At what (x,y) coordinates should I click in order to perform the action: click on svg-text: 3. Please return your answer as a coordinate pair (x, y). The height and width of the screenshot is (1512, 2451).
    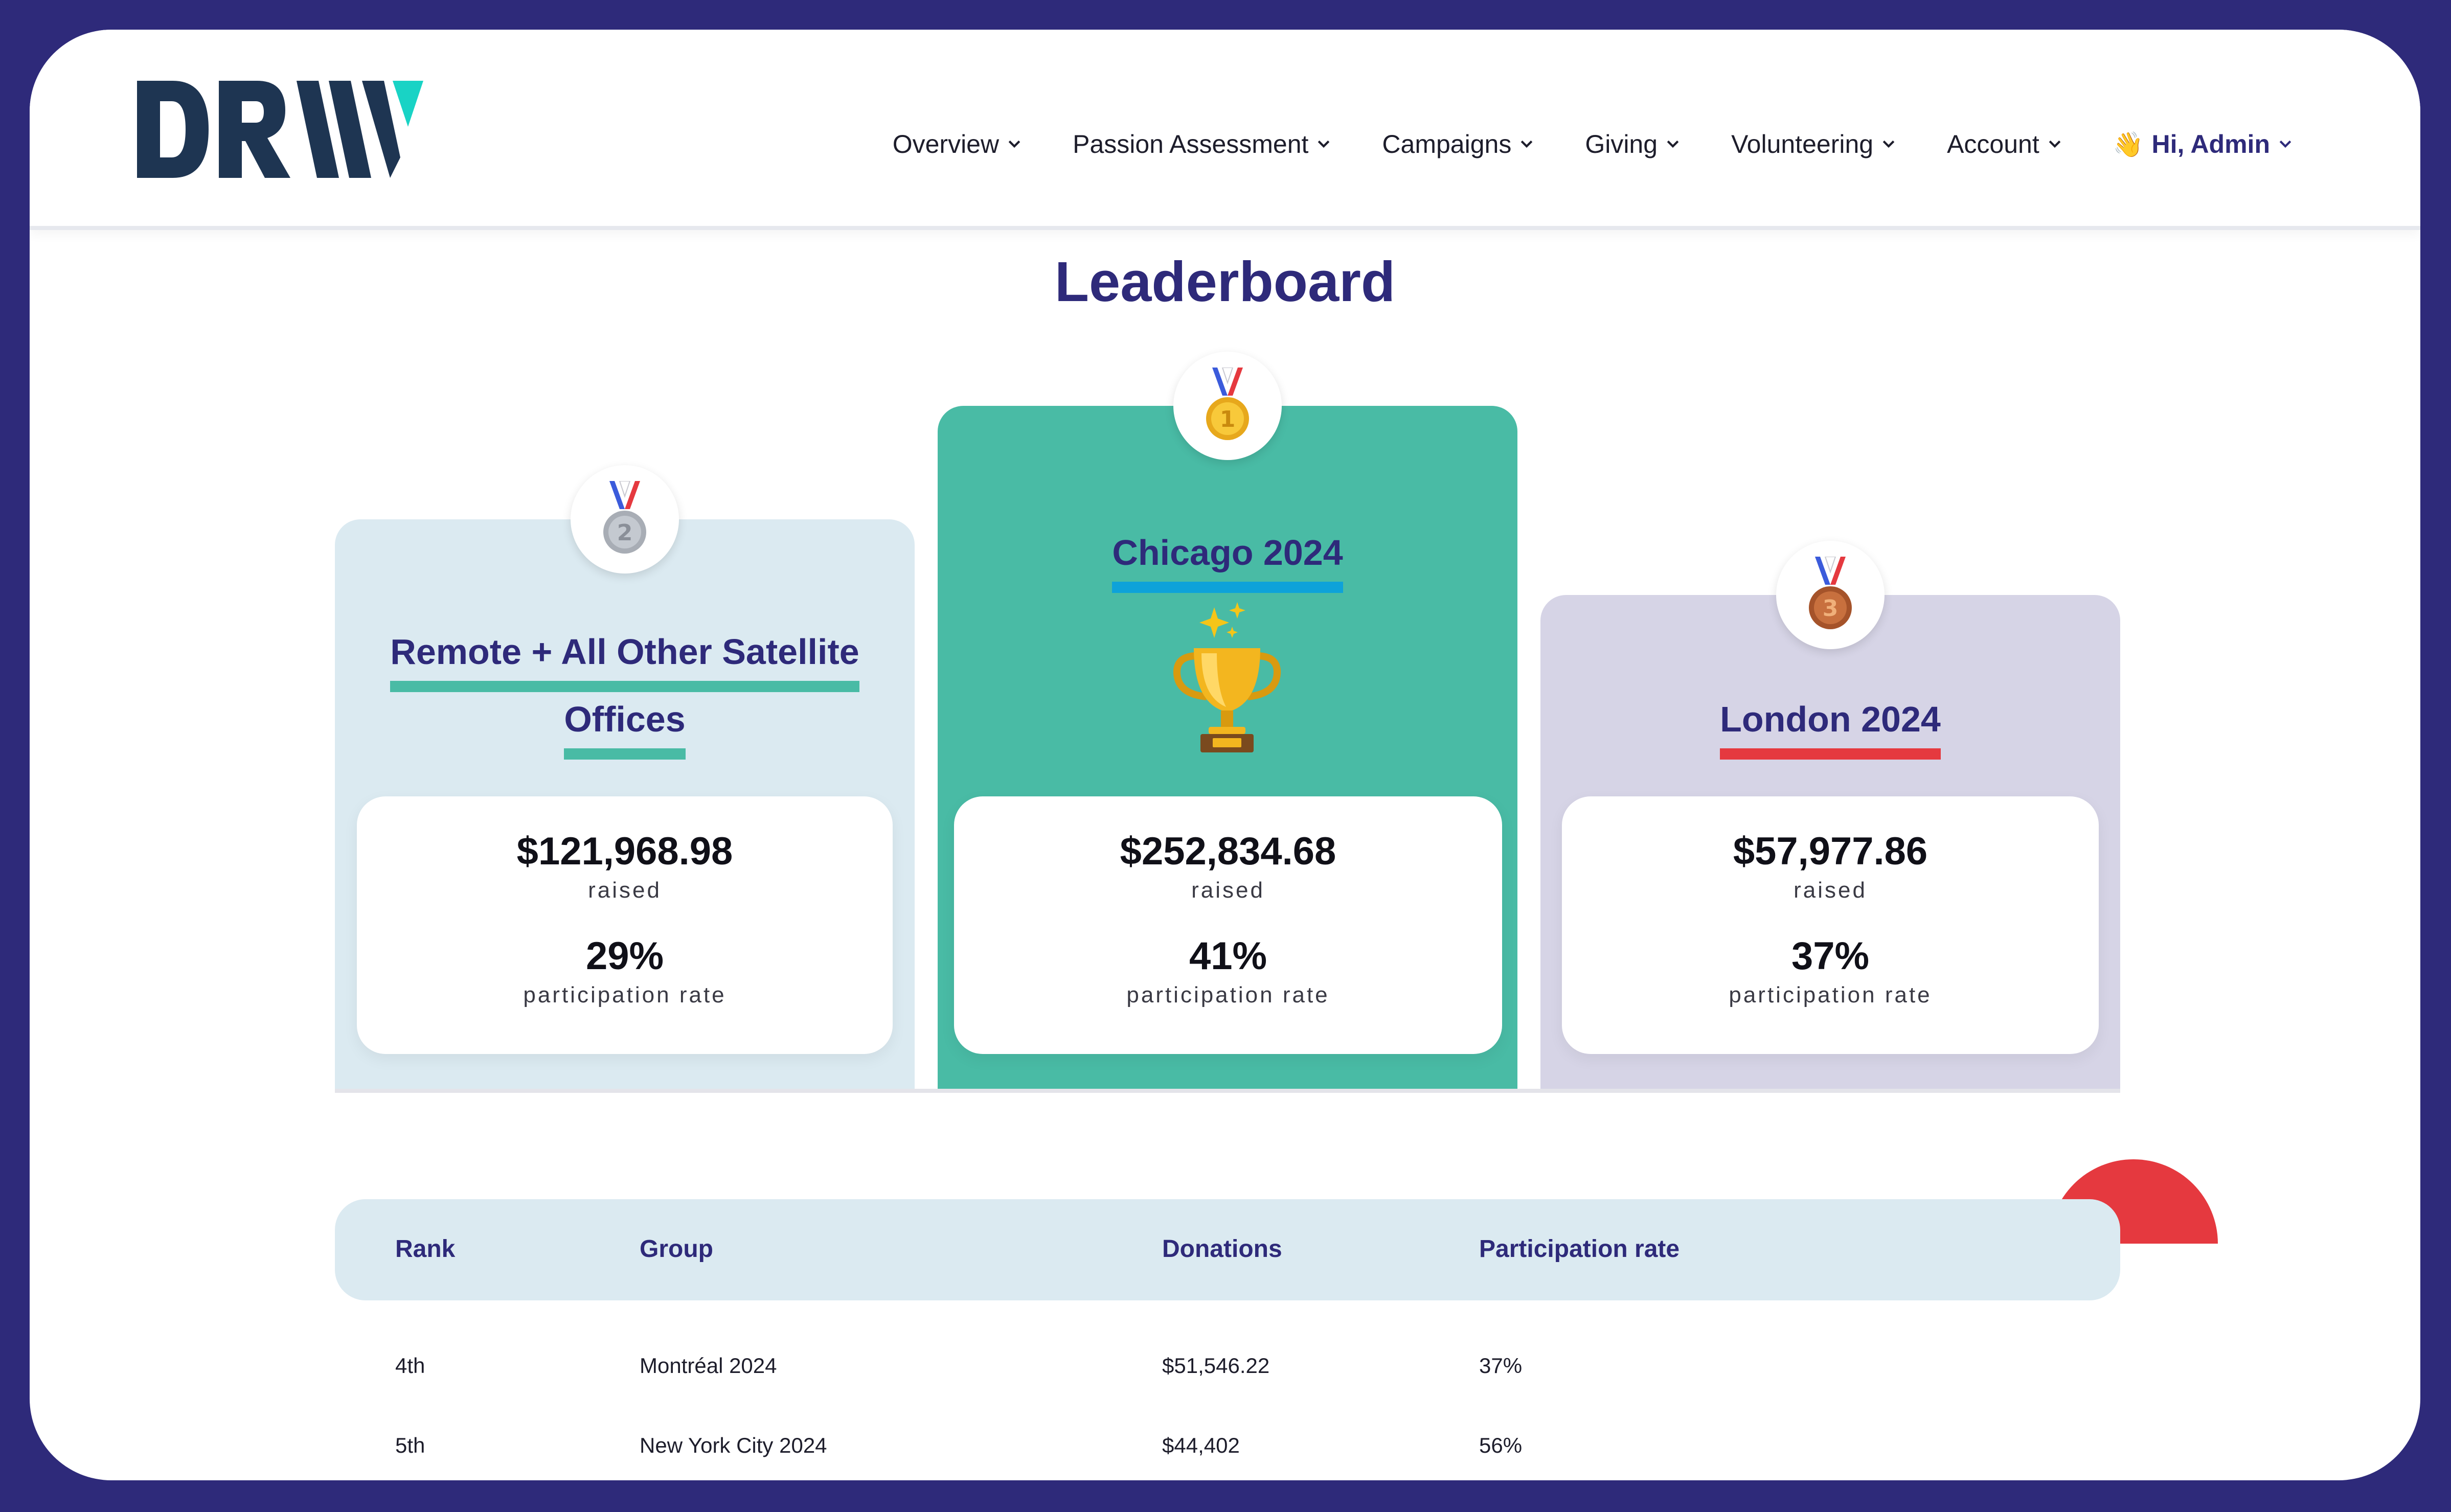
    Looking at the image, I should click on (1831, 608).